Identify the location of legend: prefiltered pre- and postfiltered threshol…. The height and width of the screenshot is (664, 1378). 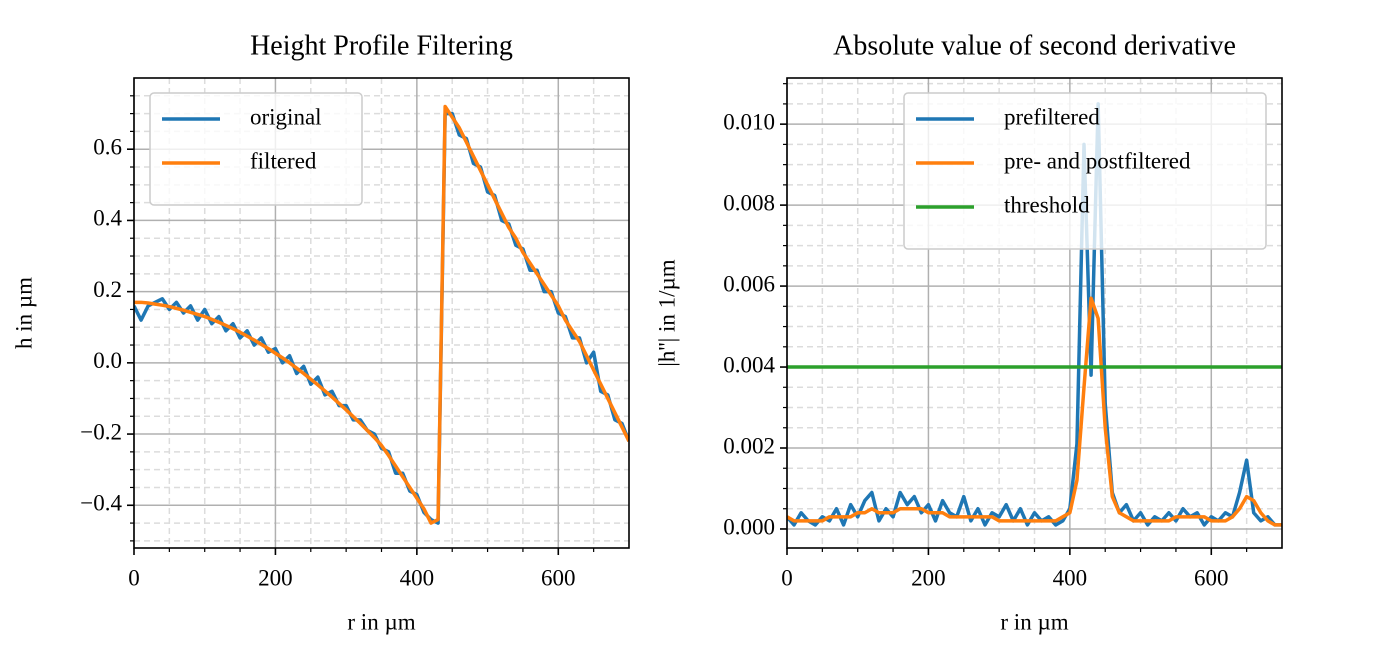
(1085, 171).